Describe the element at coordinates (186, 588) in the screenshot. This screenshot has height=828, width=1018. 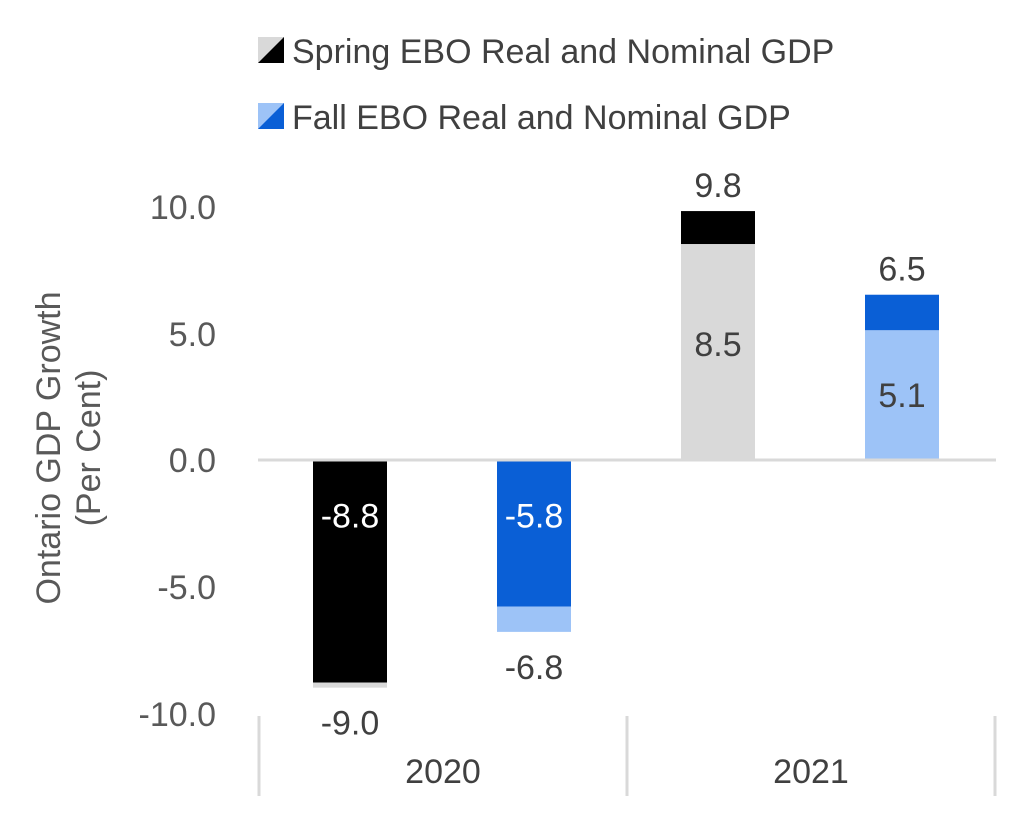
I see `y-tick-label: -5.0` at that location.